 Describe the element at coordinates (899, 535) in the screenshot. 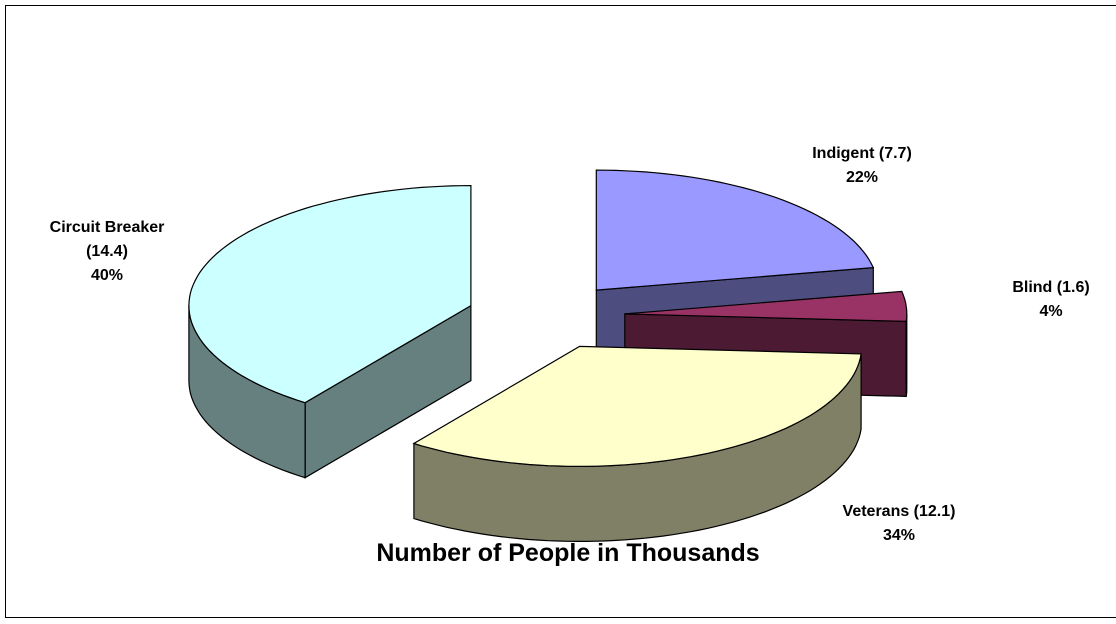

I see `value-label: 34%` at that location.